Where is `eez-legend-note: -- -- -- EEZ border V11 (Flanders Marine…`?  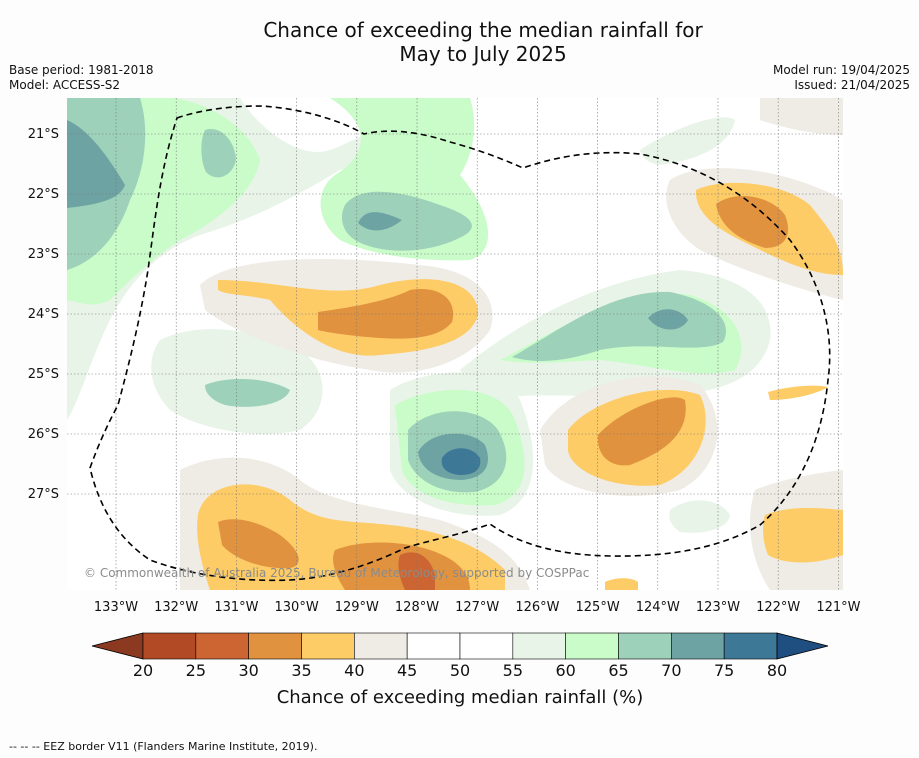 eez-legend-note: -- -- -- EEZ border V11 (Flanders Marine… is located at coordinates (163, 746).